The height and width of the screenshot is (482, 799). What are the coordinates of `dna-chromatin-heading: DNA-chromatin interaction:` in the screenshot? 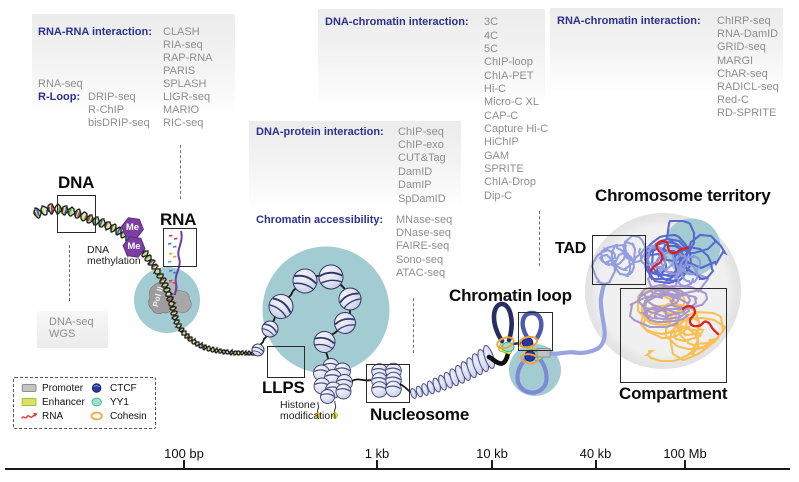 It's located at (397, 22).